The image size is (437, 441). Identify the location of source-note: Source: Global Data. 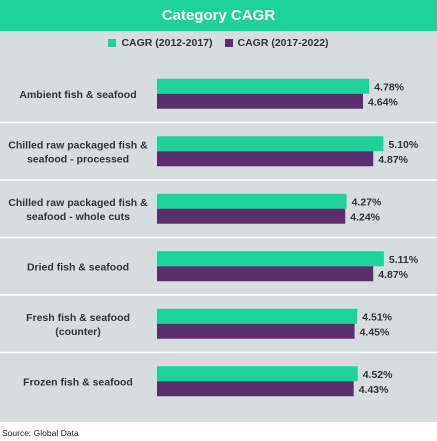
(40, 433).